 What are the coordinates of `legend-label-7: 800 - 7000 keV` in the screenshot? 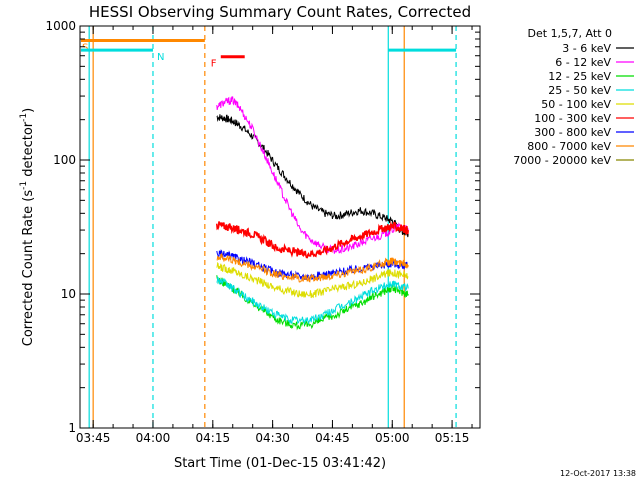 It's located at (569, 146).